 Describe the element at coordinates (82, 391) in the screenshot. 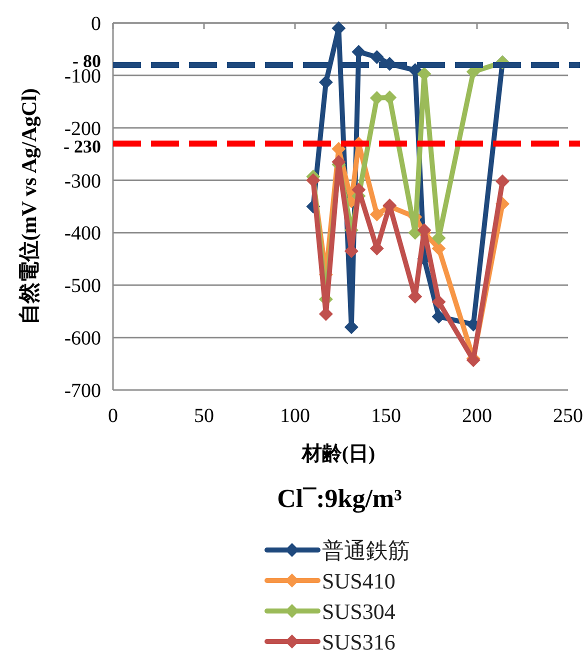

I see `y-tick-label: -700` at that location.